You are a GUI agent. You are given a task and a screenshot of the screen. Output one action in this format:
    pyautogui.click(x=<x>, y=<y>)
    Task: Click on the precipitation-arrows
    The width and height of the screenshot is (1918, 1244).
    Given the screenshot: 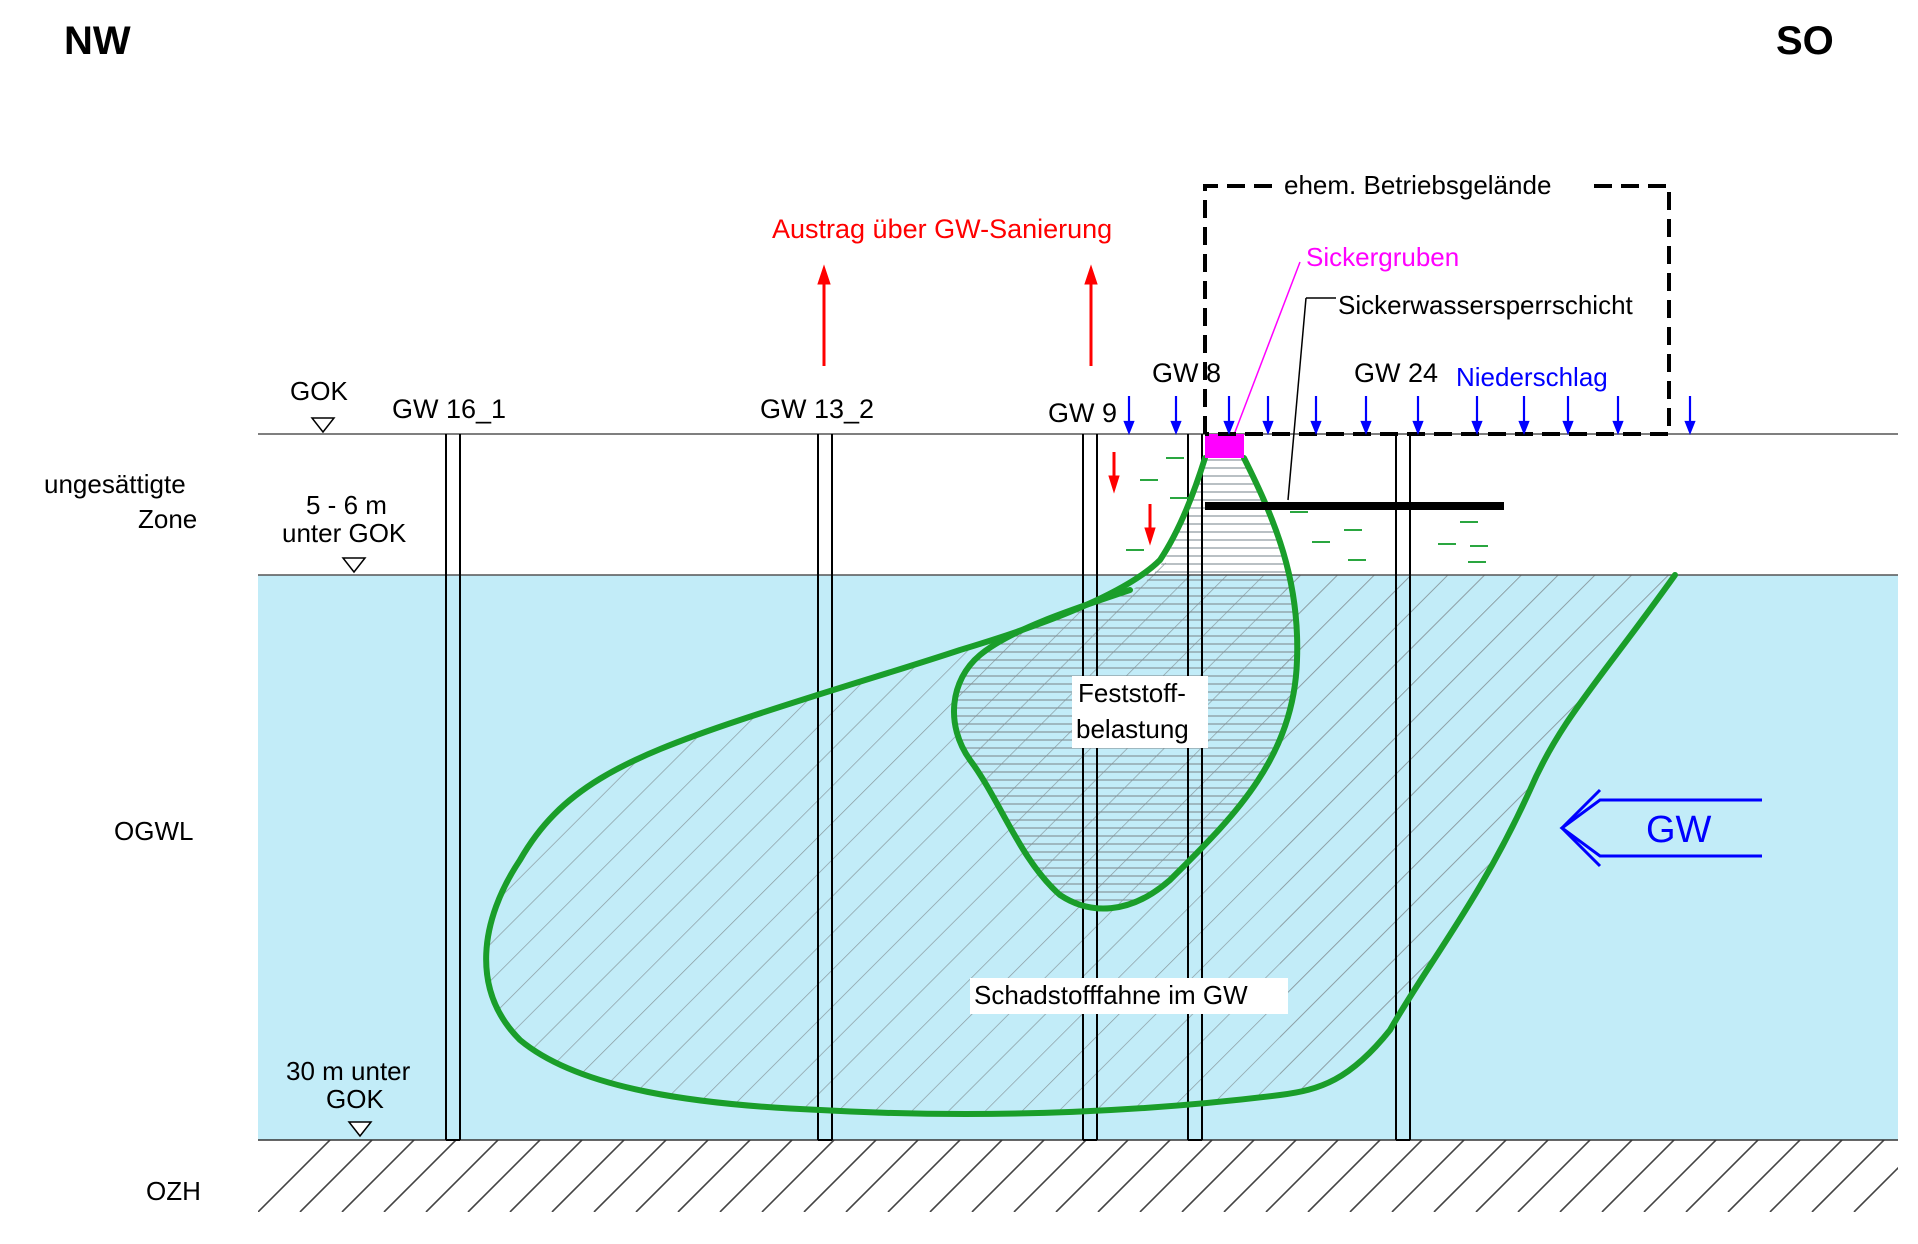 What is the action you would take?
    pyautogui.click(x=1409, y=415)
    